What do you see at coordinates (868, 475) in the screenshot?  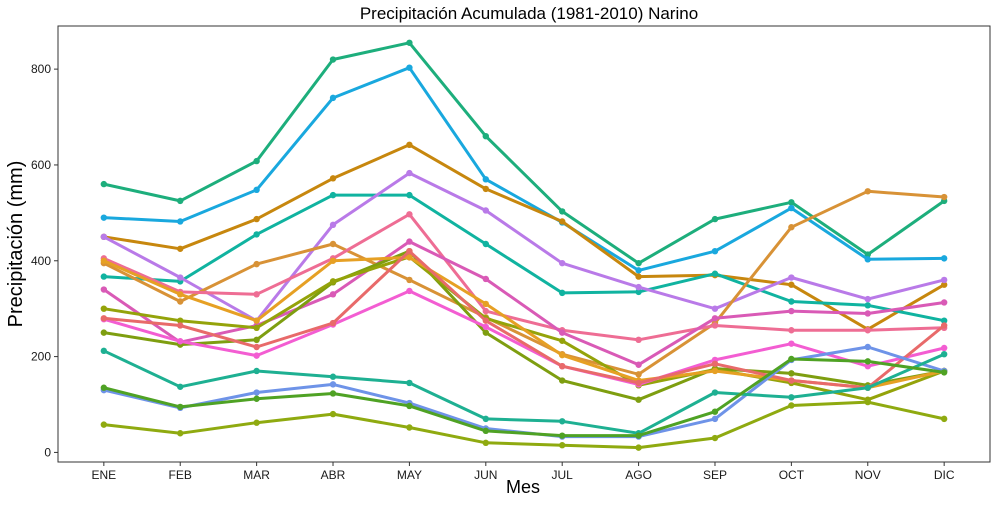 I see `x-tick-label: NOV` at bounding box center [868, 475].